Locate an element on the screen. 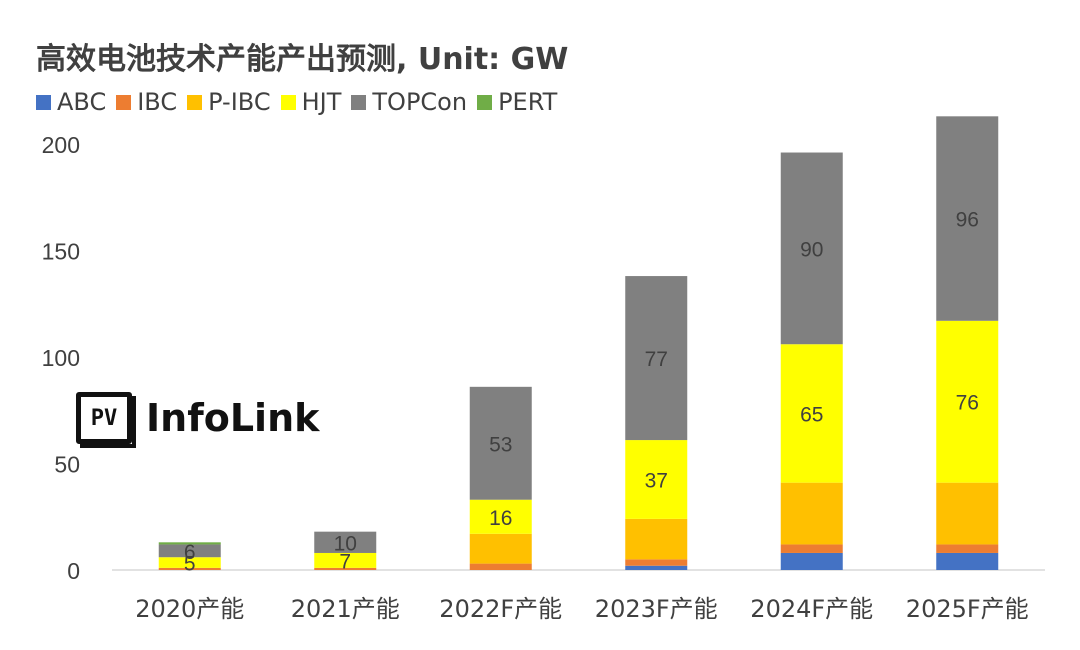 Image resolution: width=1080 pixels, height=650 pixels. data-label: 90 is located at coordinates (811, 249).